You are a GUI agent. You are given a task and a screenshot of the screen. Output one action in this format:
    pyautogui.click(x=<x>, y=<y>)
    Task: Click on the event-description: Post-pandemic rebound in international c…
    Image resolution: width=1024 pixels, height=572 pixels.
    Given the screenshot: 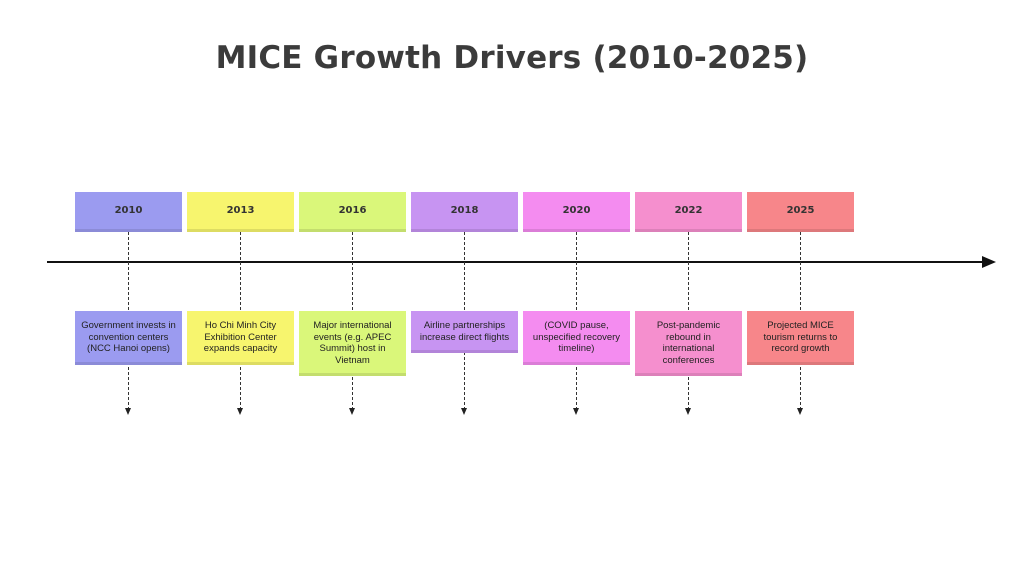 What is the action you would take?
    pyautogui.click(x=688, y=343)
    